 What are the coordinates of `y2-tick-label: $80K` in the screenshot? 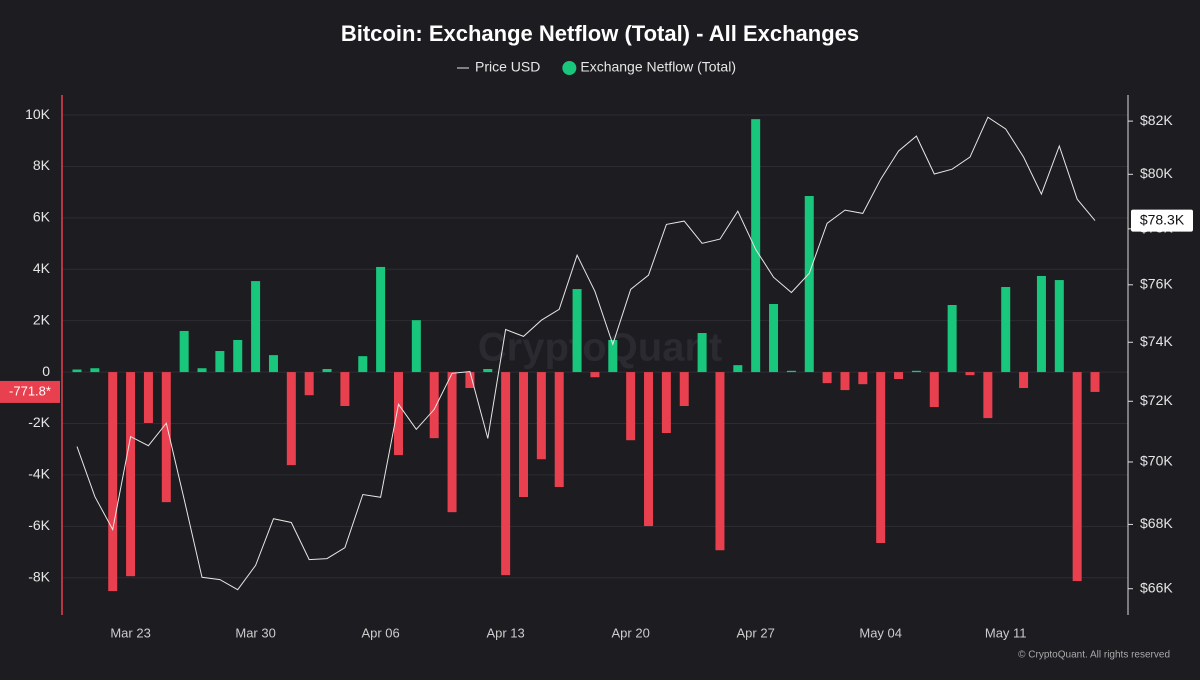 It's located at (1156, 173).